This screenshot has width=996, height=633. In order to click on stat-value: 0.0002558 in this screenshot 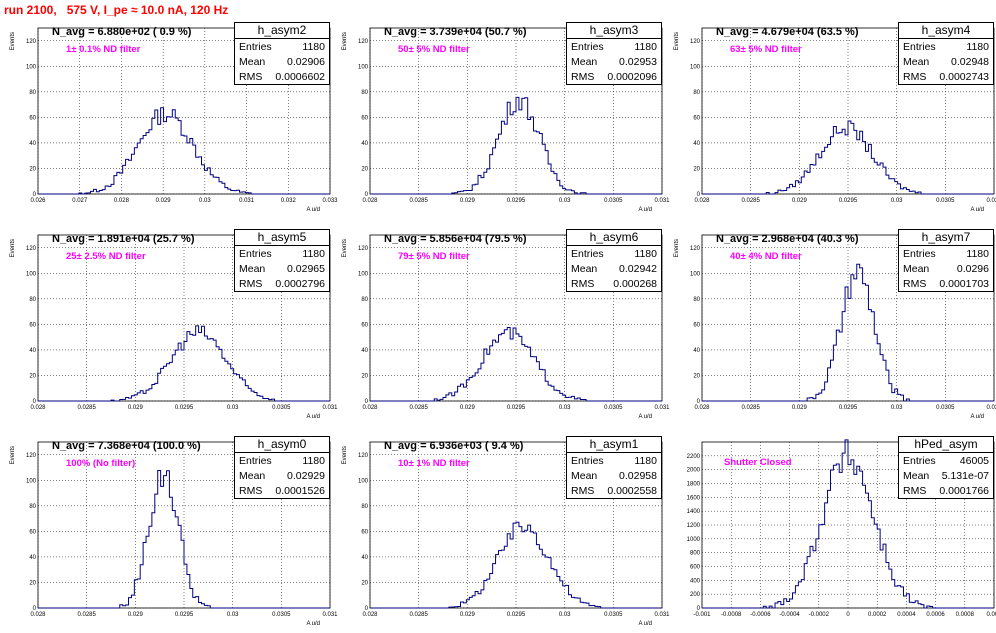, I will do `click(632, 491)`.